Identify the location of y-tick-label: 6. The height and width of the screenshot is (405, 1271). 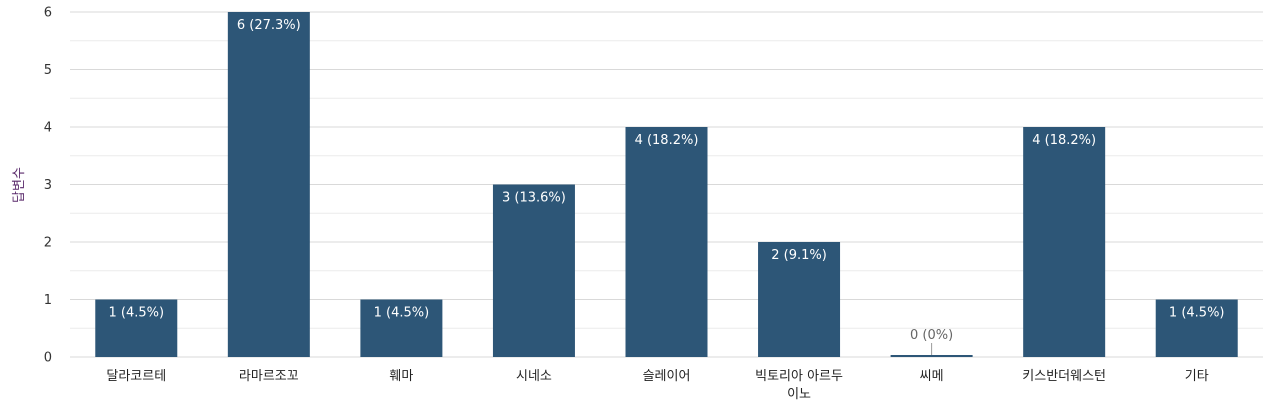
(48, 13).